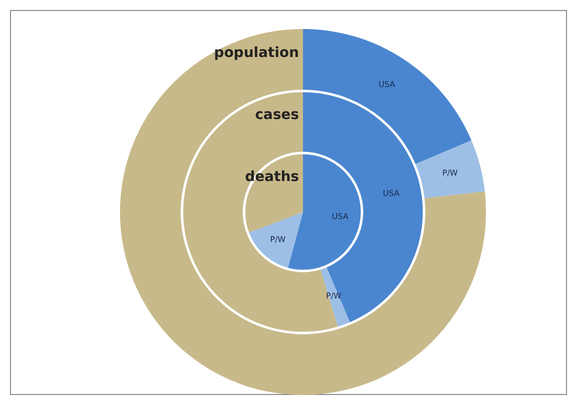 Image resolution: width=576 pixels, height=404 pixels. Describe the element at coordinates (278, 239) in the screenshot. I see `category-label: P/W` at that location.